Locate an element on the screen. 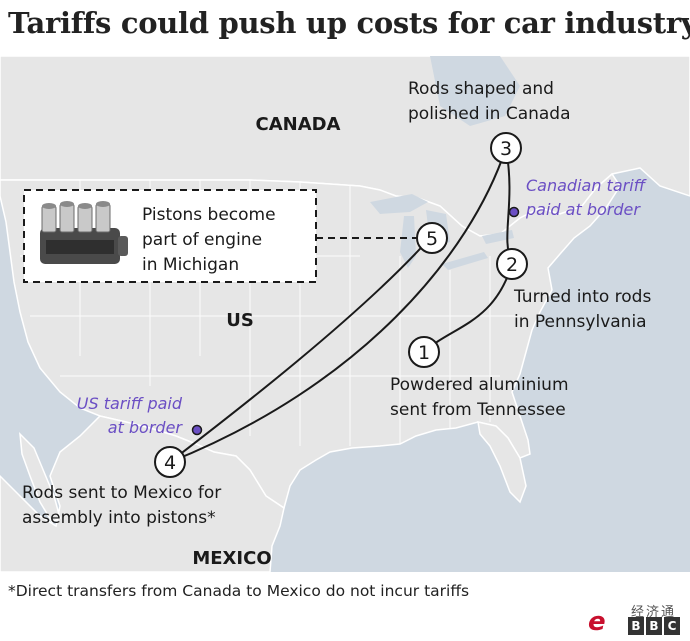 The width and height of the screenshot is (690, 641). step-3-marker: 3 is located at coordinates (506, 148).